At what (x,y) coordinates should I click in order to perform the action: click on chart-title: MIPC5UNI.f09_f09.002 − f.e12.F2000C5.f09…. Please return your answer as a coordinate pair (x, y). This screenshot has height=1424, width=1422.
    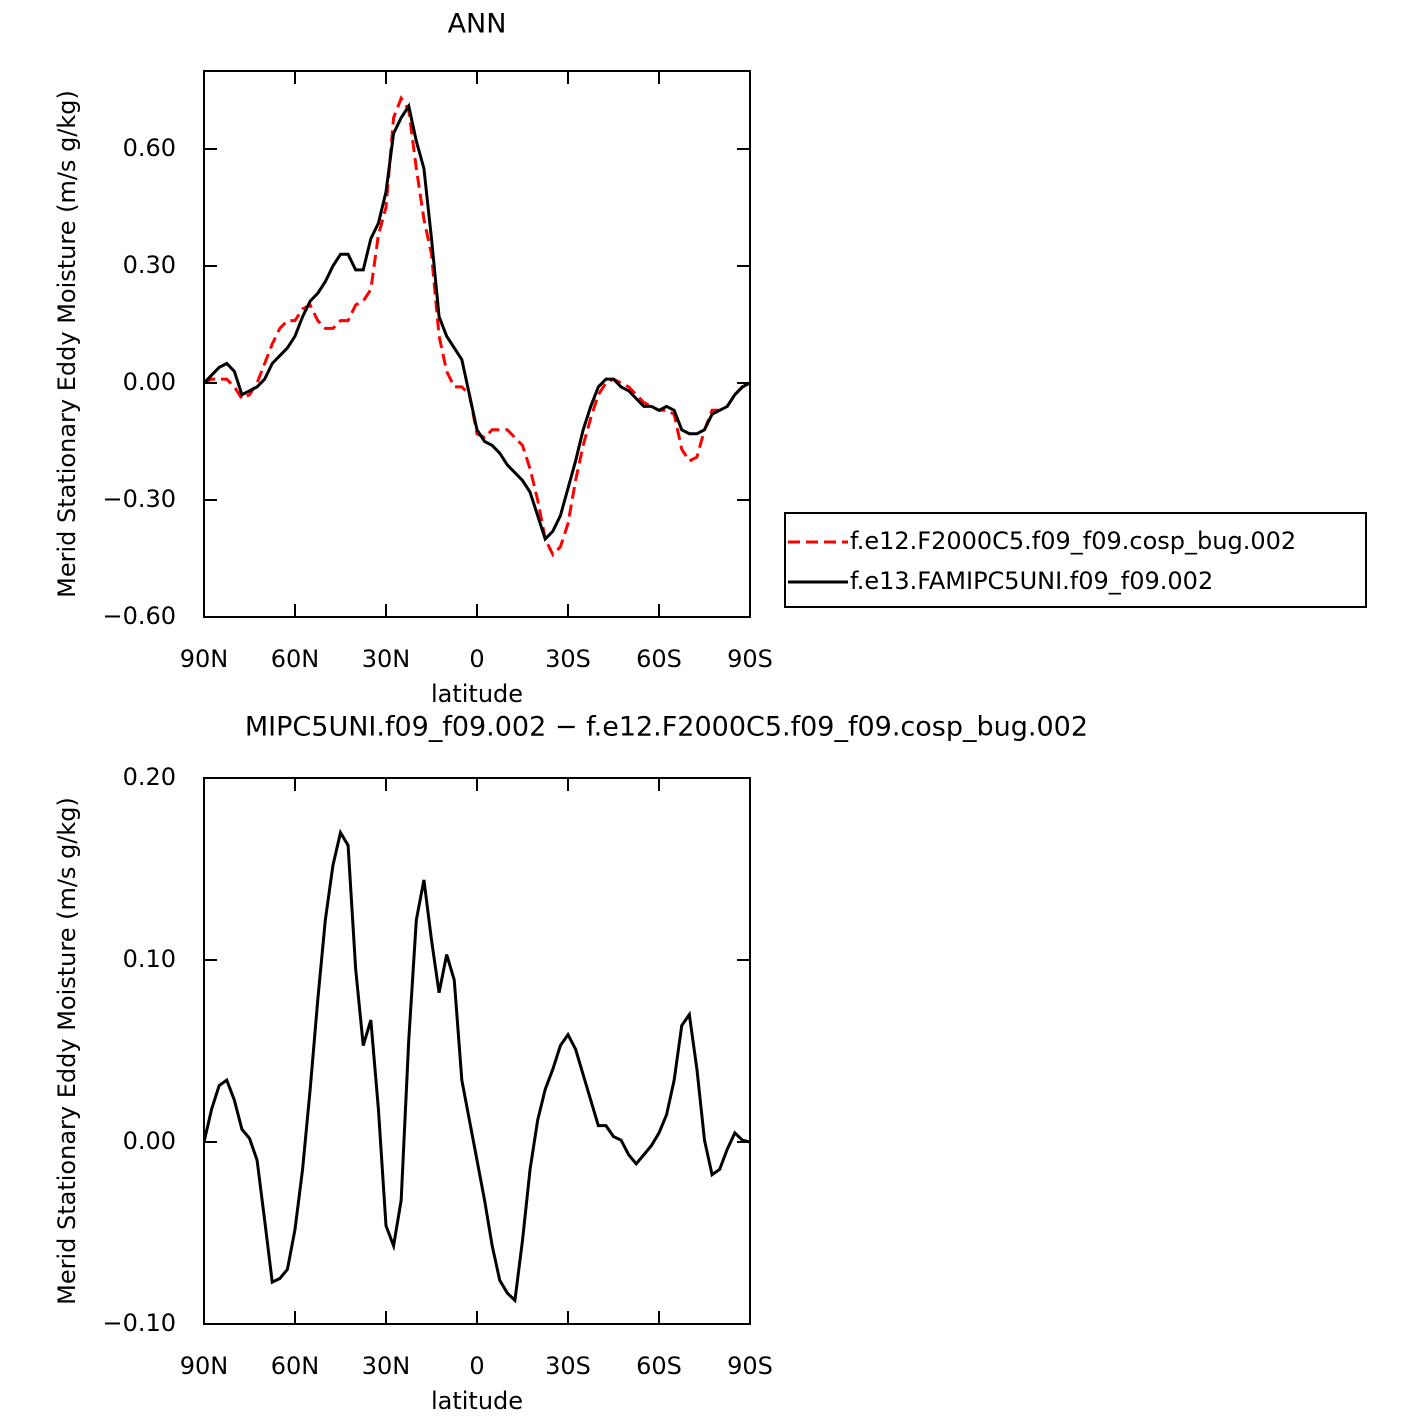
    Looking at the image, I should click on (666, 727).